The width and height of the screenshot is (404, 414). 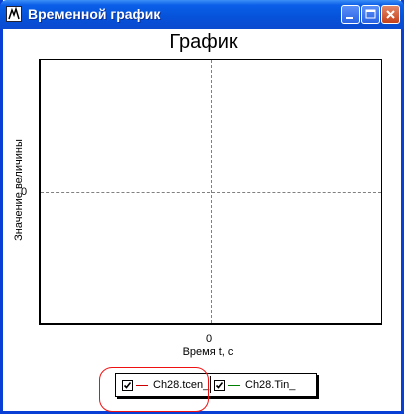 What do you see at coordinates (202, 14) in the screenshot?
I see `title-bar: Временной график` at bounding box center [202, 14].